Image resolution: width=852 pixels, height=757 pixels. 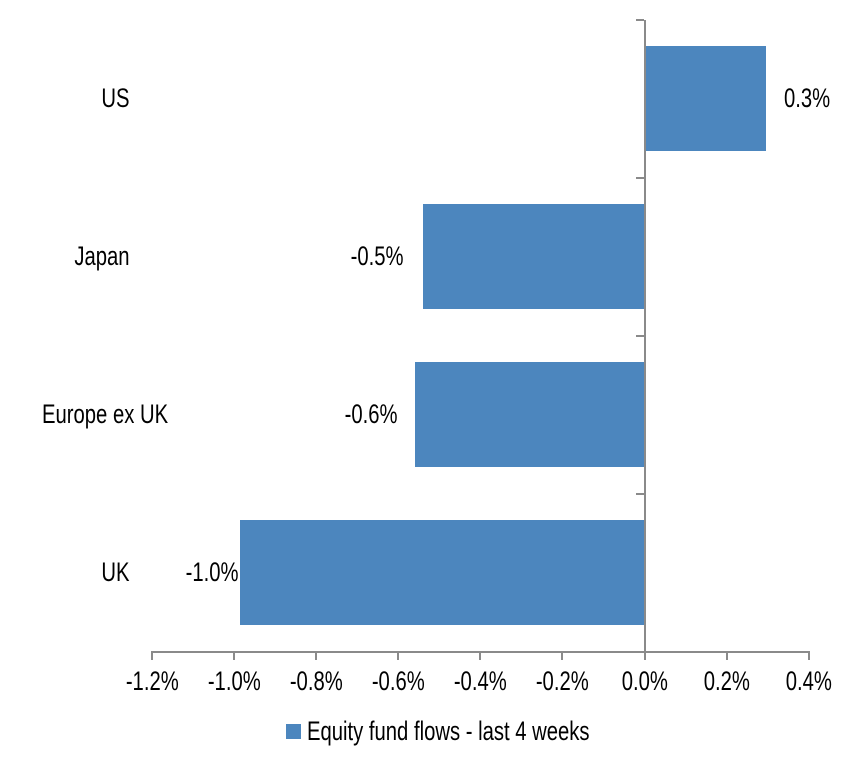 I want to click on data-label-uk: -1.0%, so click(x=178, y=572).